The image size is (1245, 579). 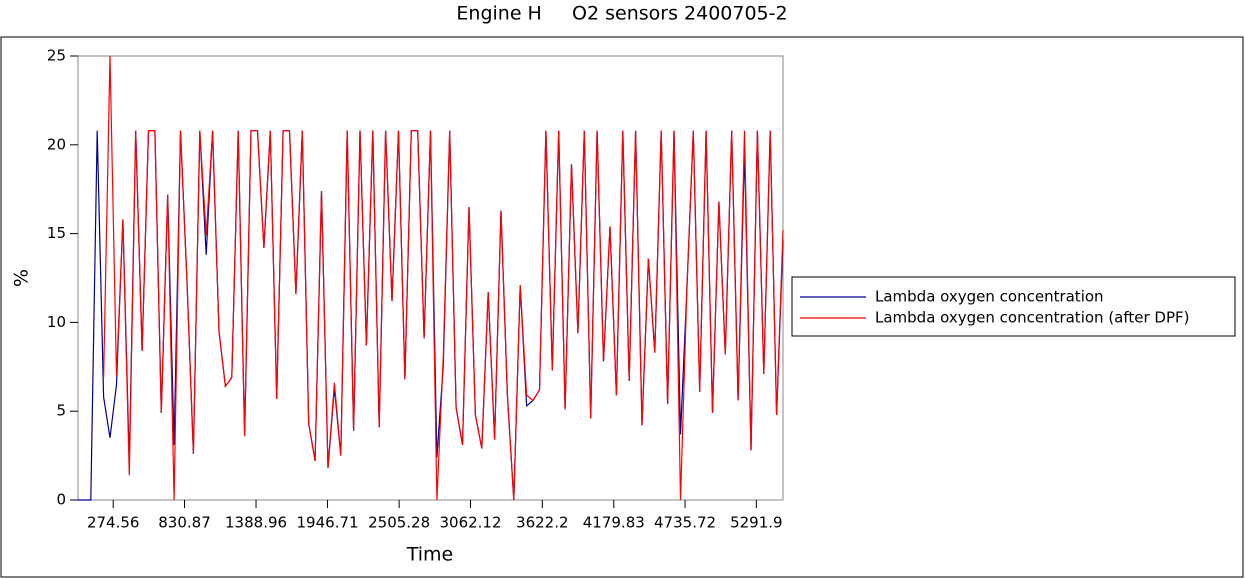 What do you see at coordinates (621, 14) in the screenshot?
I see `chart-title: Engine H O2 sensors 2400705-2` at bounding box center [621, 14].